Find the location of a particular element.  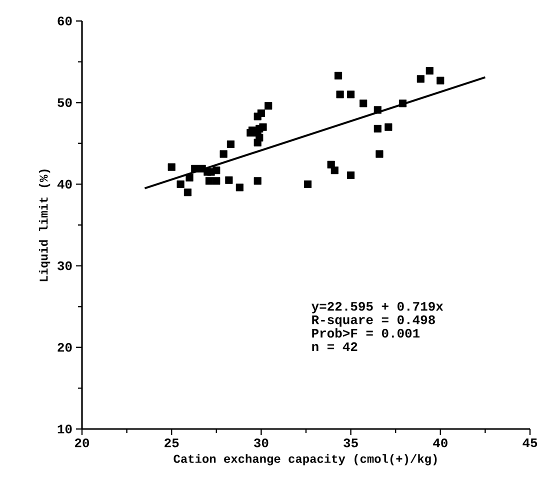

x-tick-label: 20 is located at coordinates (82, 443).